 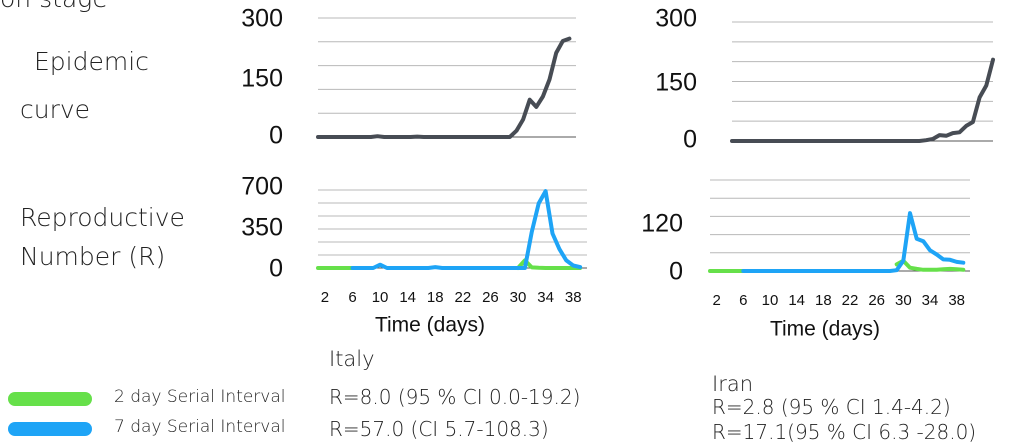 I want to click on stat-iran-2day: R=2.8 (95 % CI 1.4-4.2), so click(x=831, y=407).